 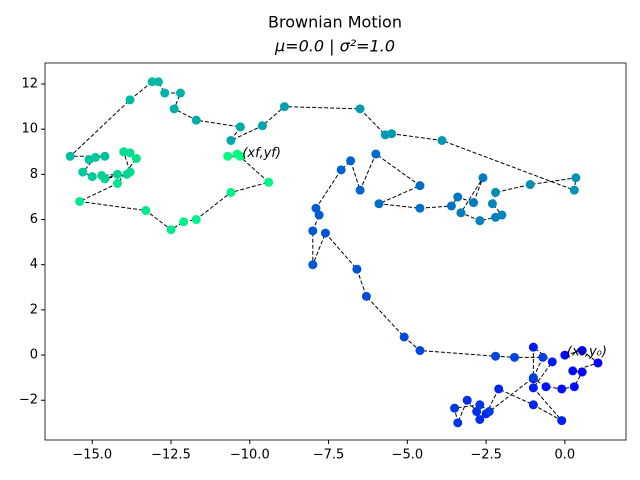 What do you see at coordinates (34, 174) in the screenshot?
I see `y-tick-label: 8` at bounding box center [34, 174].